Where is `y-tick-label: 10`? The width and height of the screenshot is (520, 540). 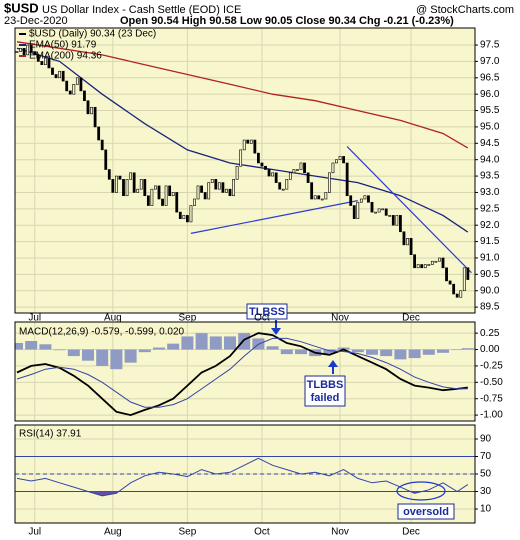 y-tick-label: 10 is located at coordinates (486, 509).